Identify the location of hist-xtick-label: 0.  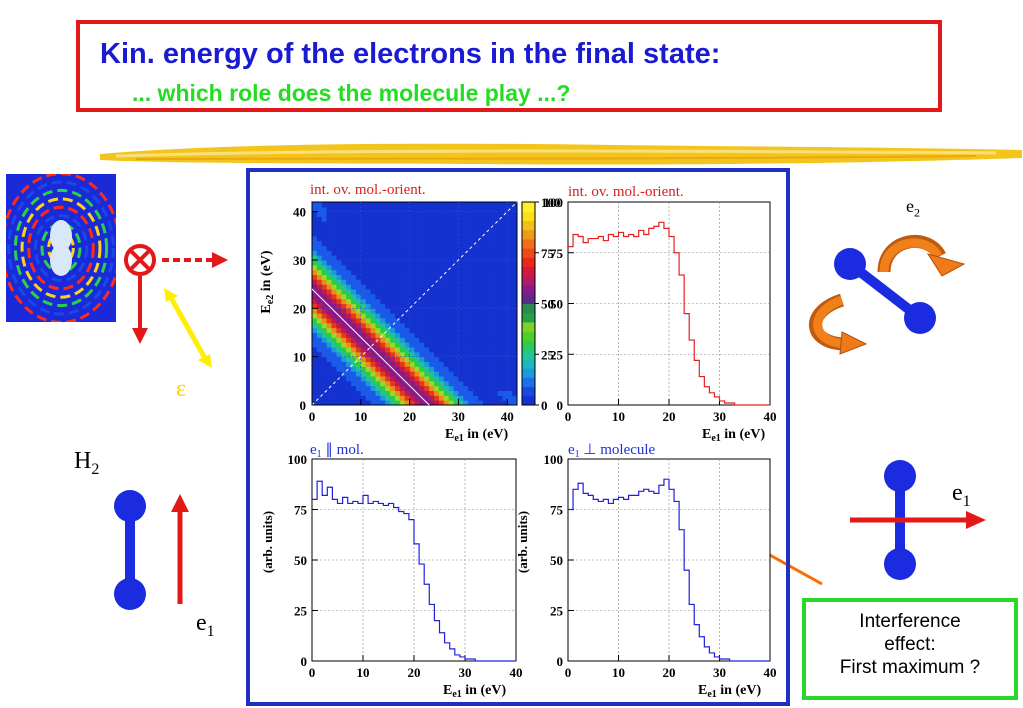
(568, 672).